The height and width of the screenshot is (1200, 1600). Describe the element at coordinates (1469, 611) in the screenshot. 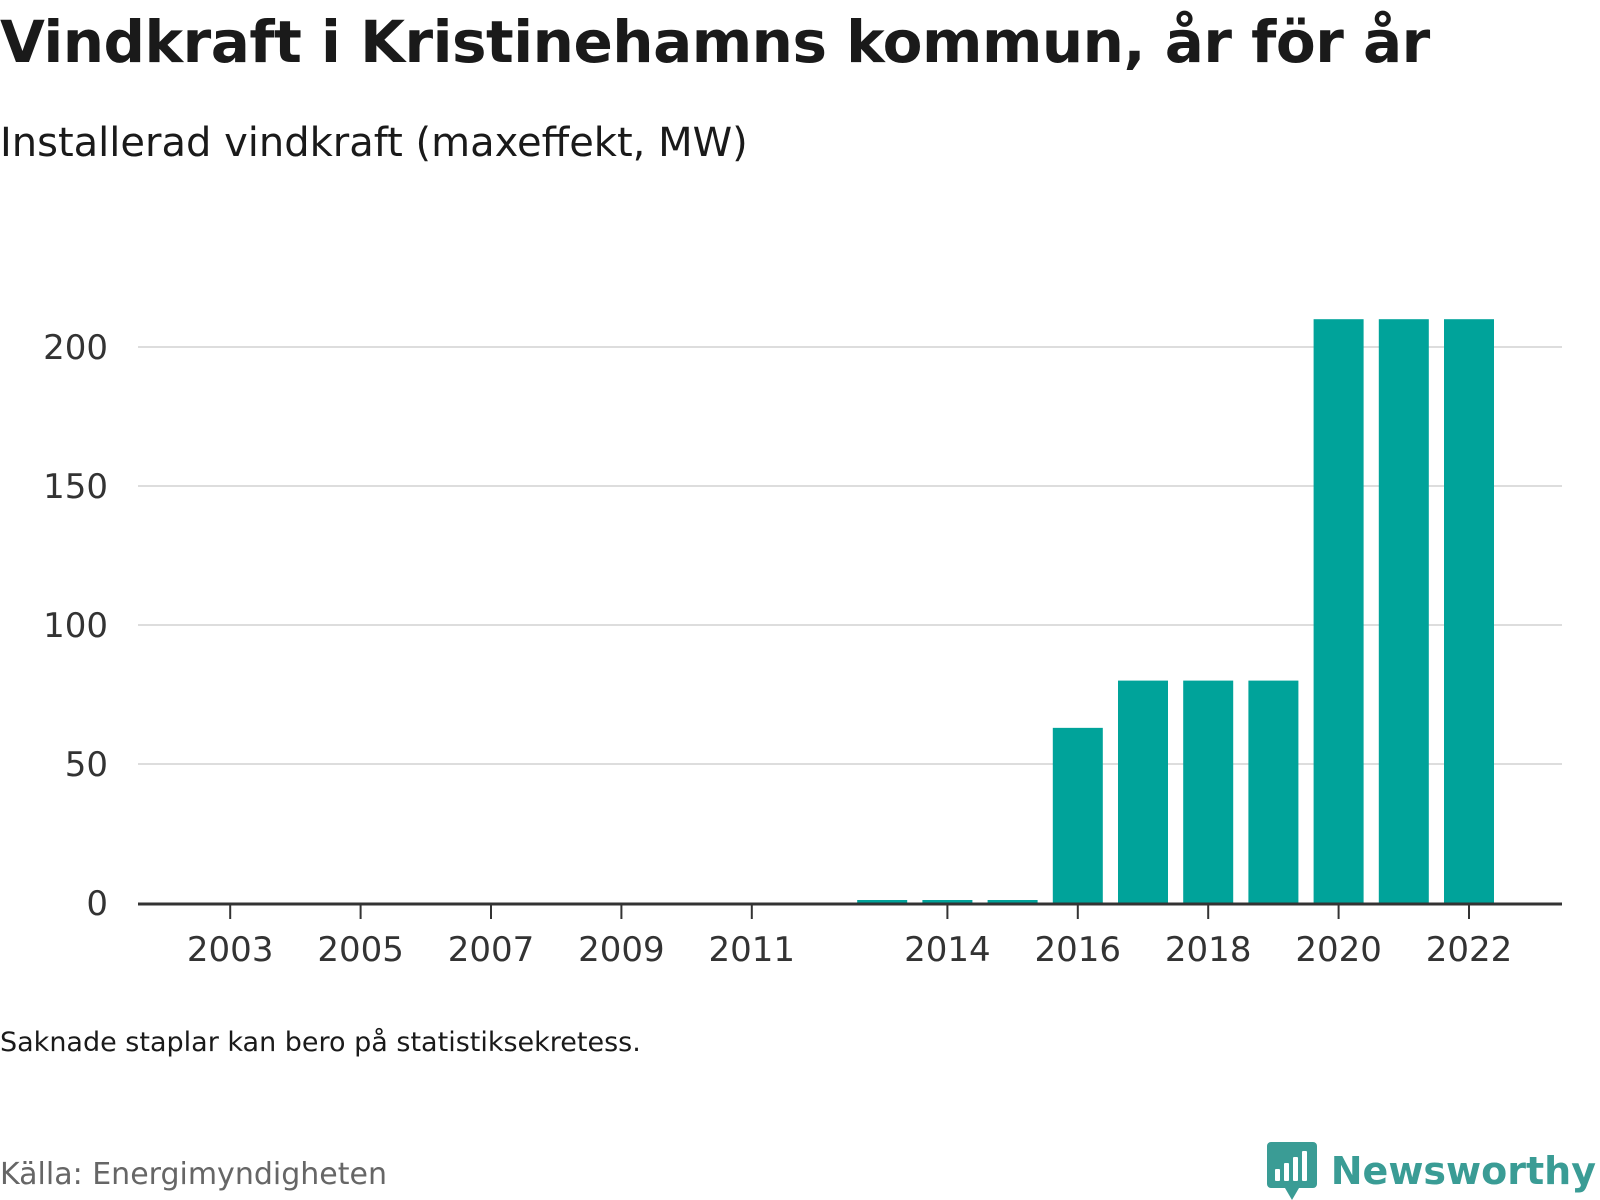

I see `bar-2022` at that location.